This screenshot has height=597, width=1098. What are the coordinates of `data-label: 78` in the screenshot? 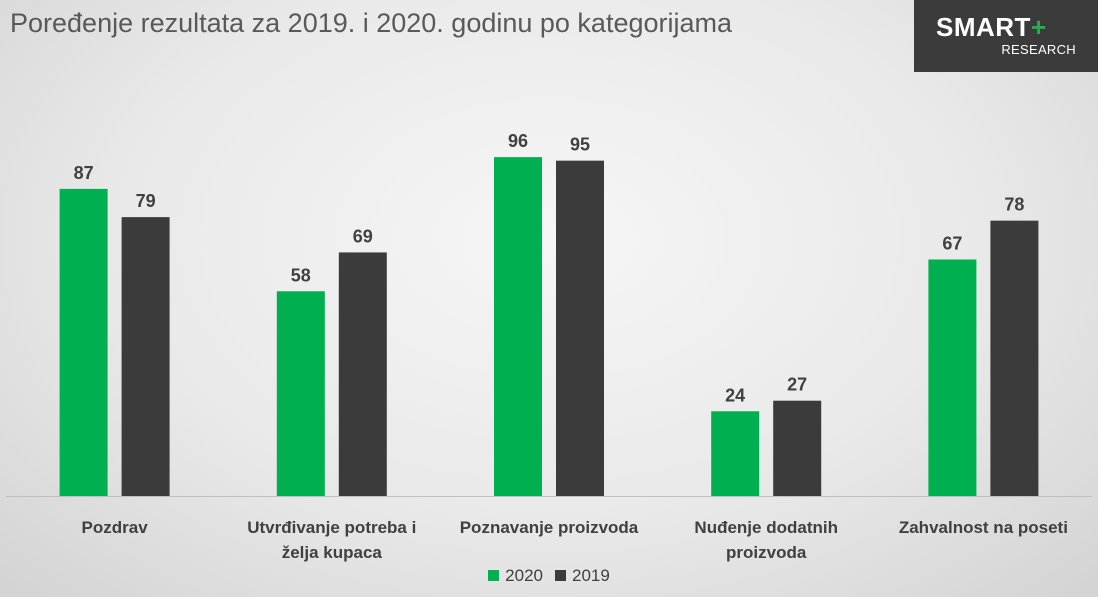 It's located at (1014, 205).